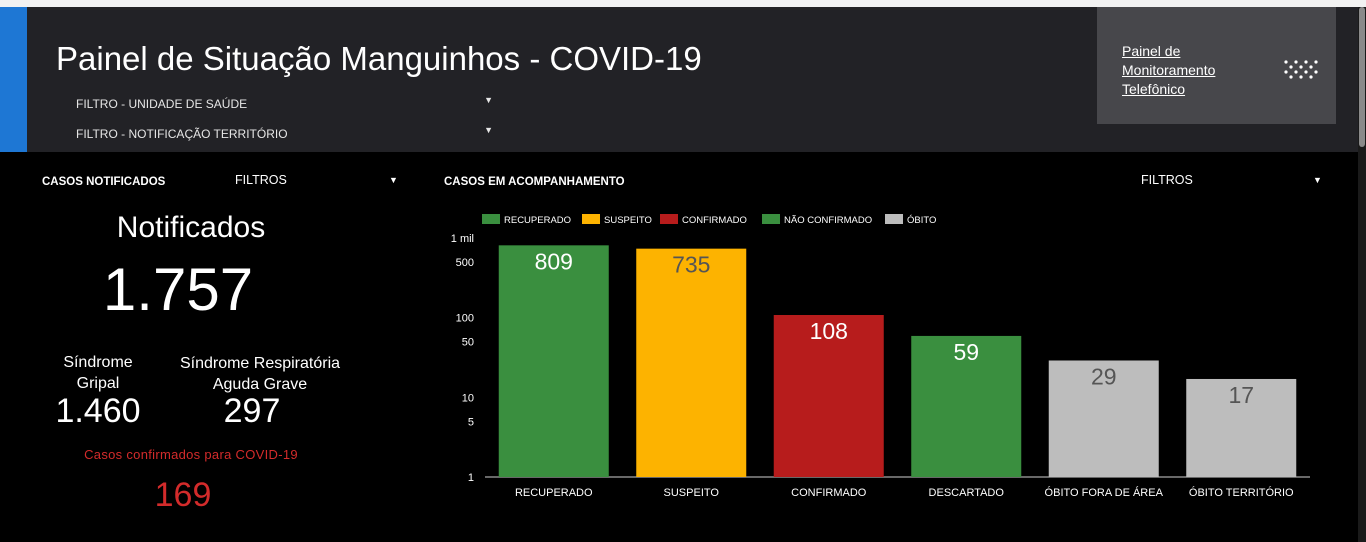 Image resolution: width=1366 pixels, height=542 pixels. I want to click on legend-label: ÓBITO, so click(921, 220).